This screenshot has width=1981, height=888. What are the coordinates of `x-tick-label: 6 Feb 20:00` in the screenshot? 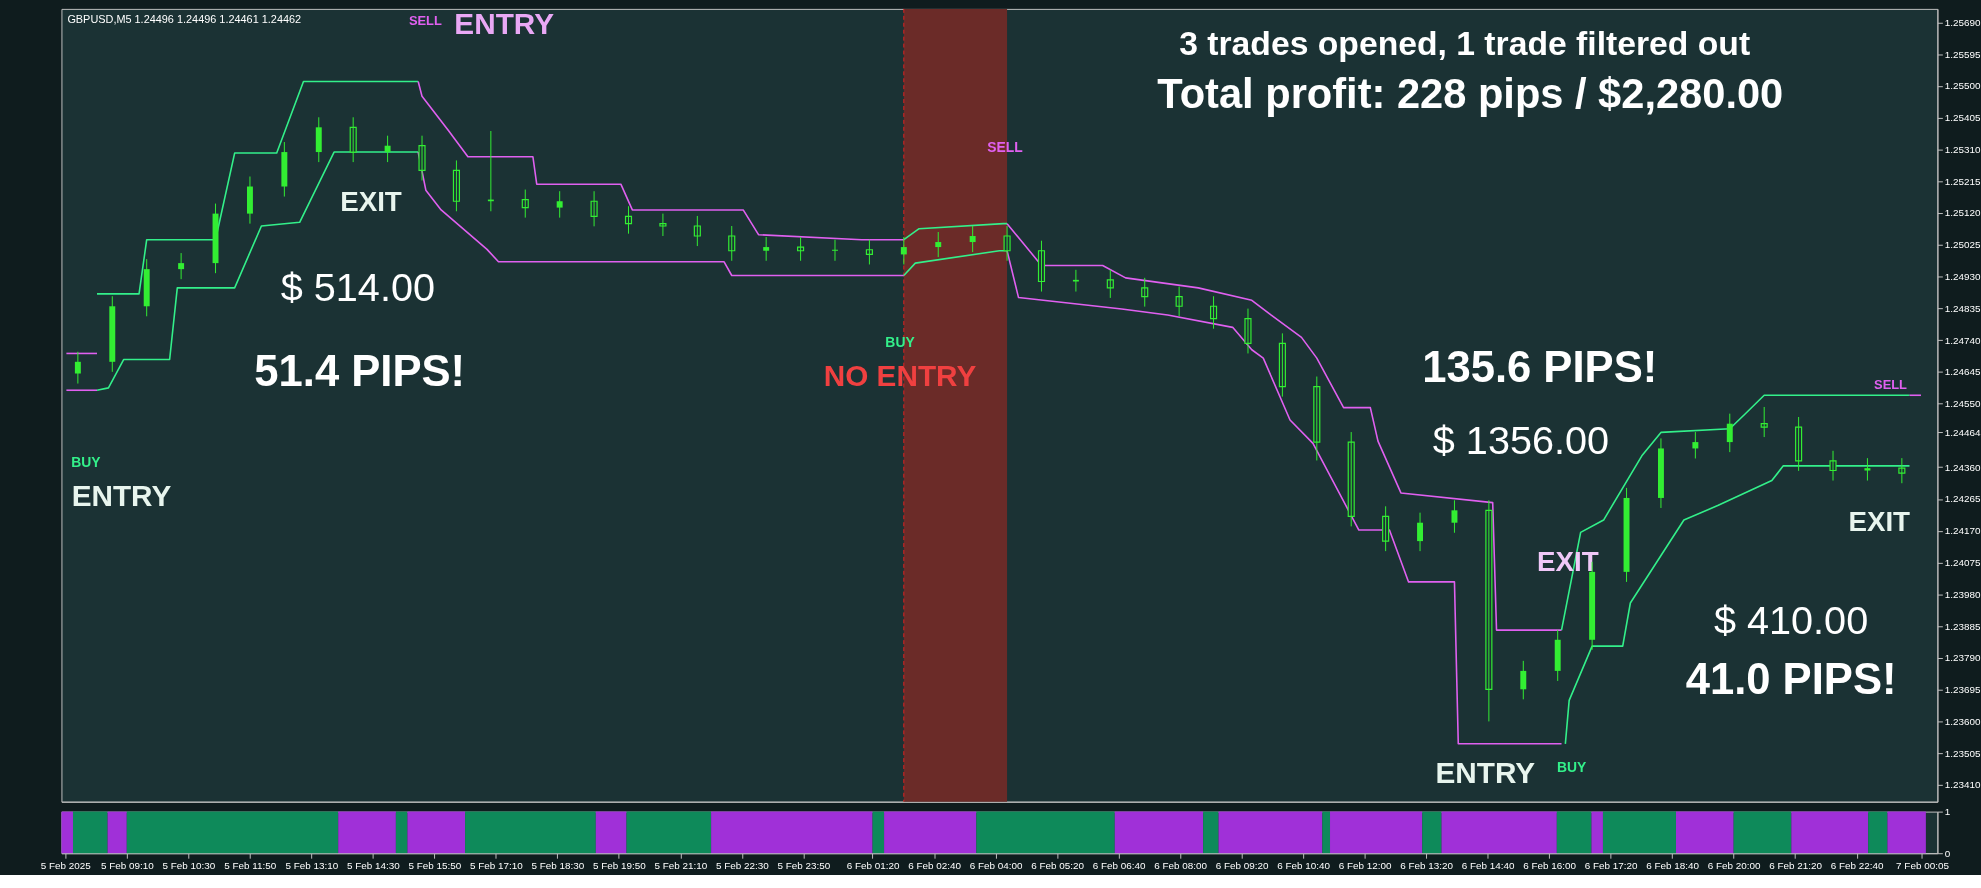 It's located at (1734, 865).